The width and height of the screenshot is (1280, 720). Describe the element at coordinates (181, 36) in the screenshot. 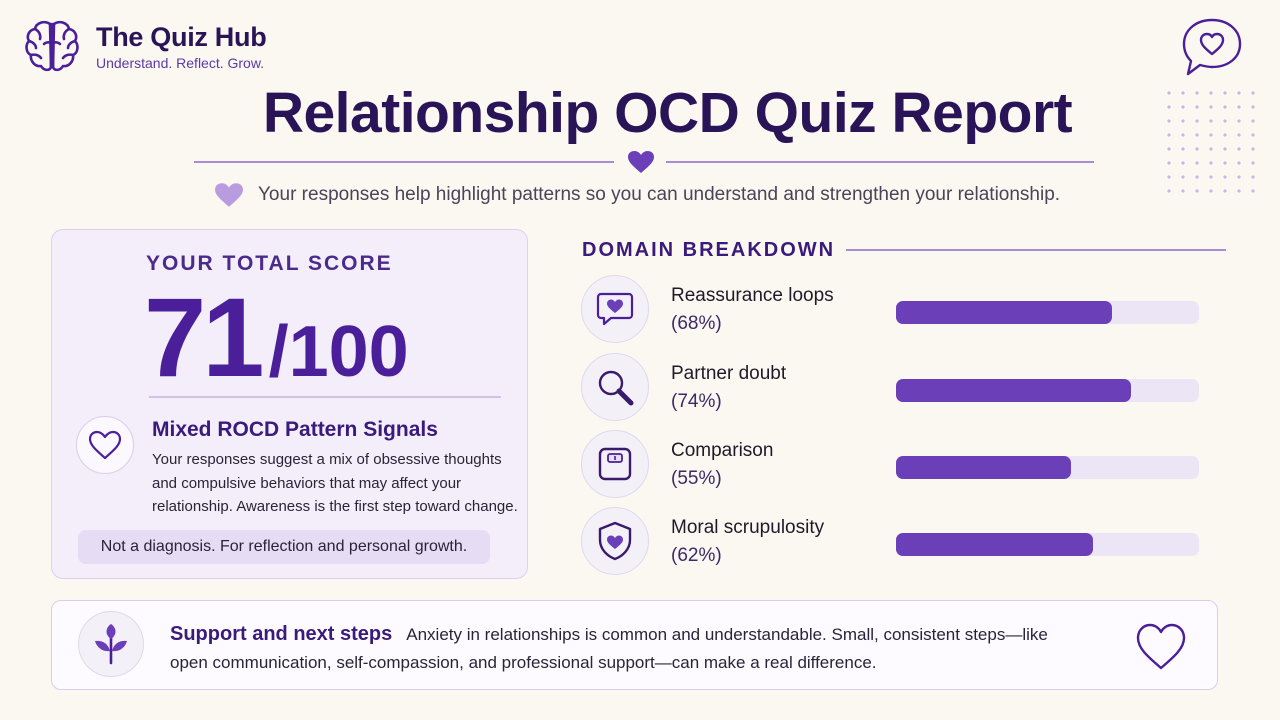

I see `brand-name: The Quiz Hub` at that location.